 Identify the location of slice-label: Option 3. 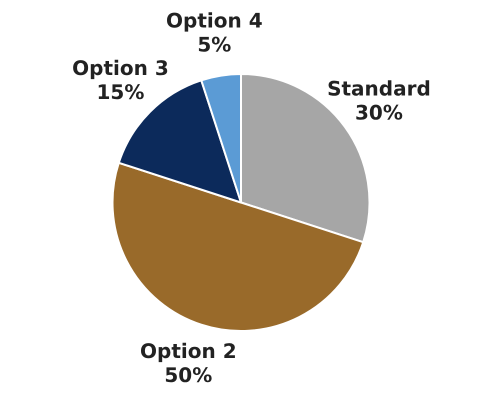
(120, 68).